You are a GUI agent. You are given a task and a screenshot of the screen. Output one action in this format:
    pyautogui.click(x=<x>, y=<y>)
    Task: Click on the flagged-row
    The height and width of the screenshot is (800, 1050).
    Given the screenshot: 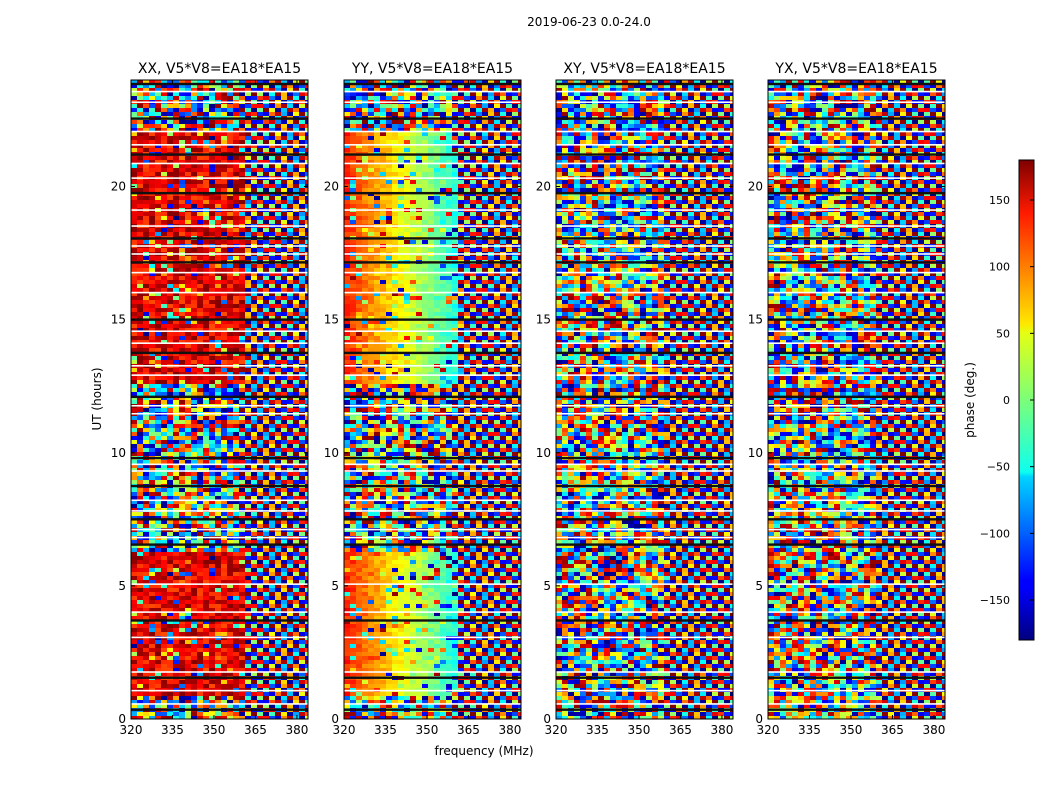 What is the action you would take?
    pyautogui.click(x=219, y=91)
    